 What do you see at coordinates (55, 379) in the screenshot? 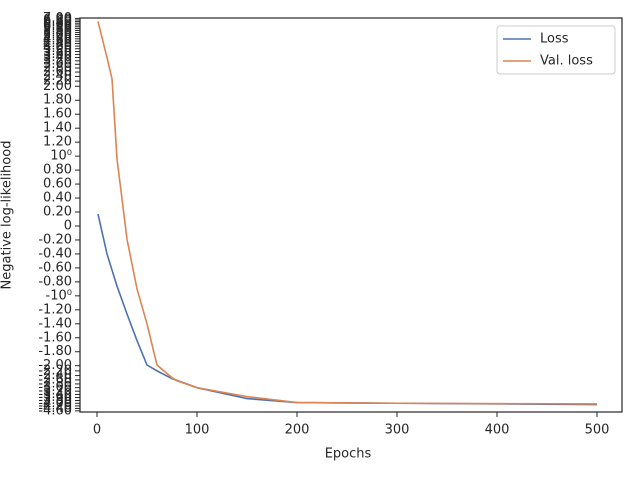
I see `y-tick-label: -2.60` at bounding box center [55, 379].